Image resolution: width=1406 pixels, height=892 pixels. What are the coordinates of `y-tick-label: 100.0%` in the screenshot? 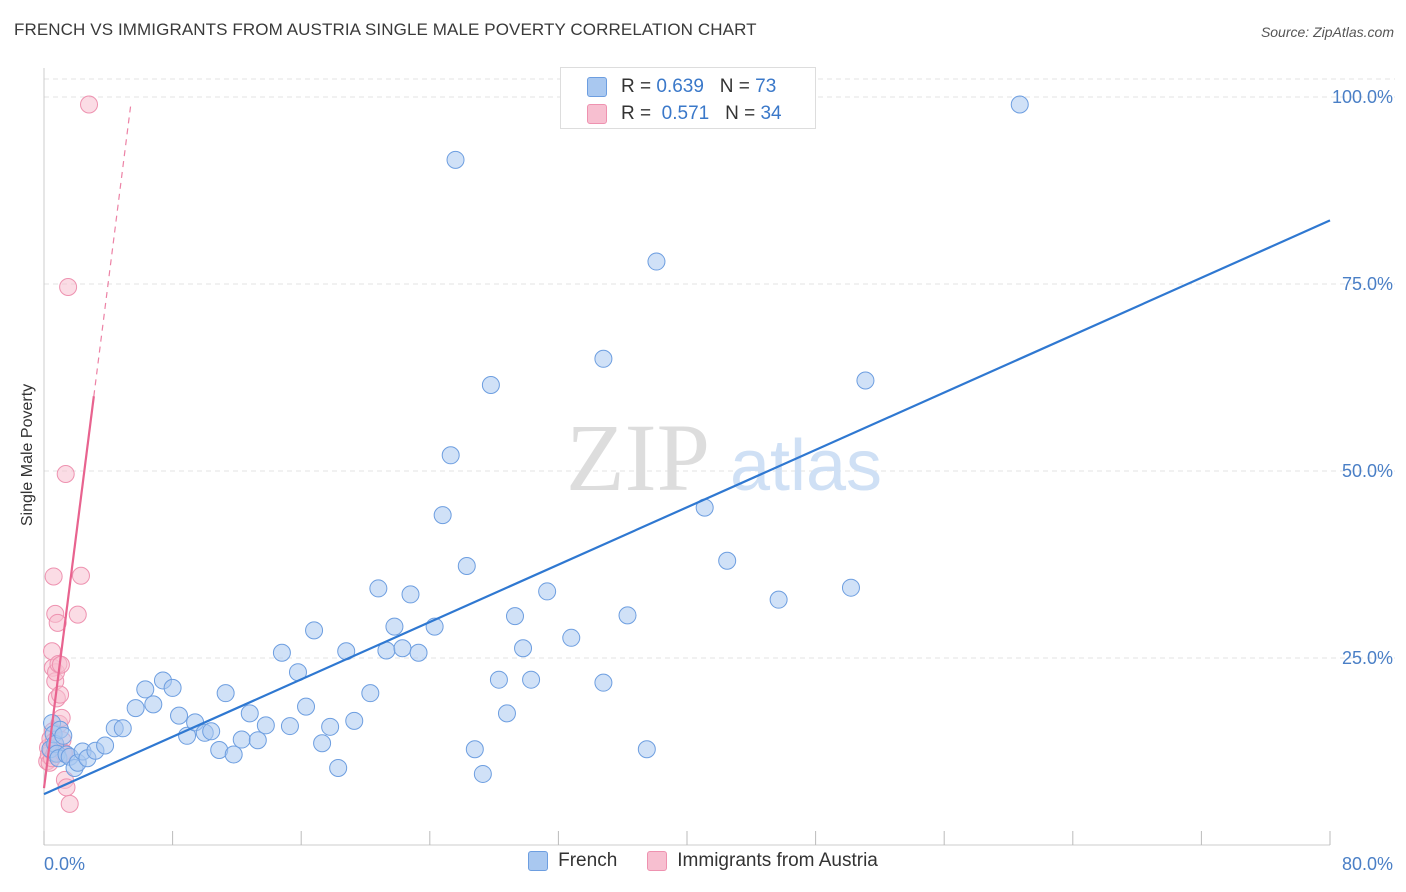 It's located at (1362, 97).